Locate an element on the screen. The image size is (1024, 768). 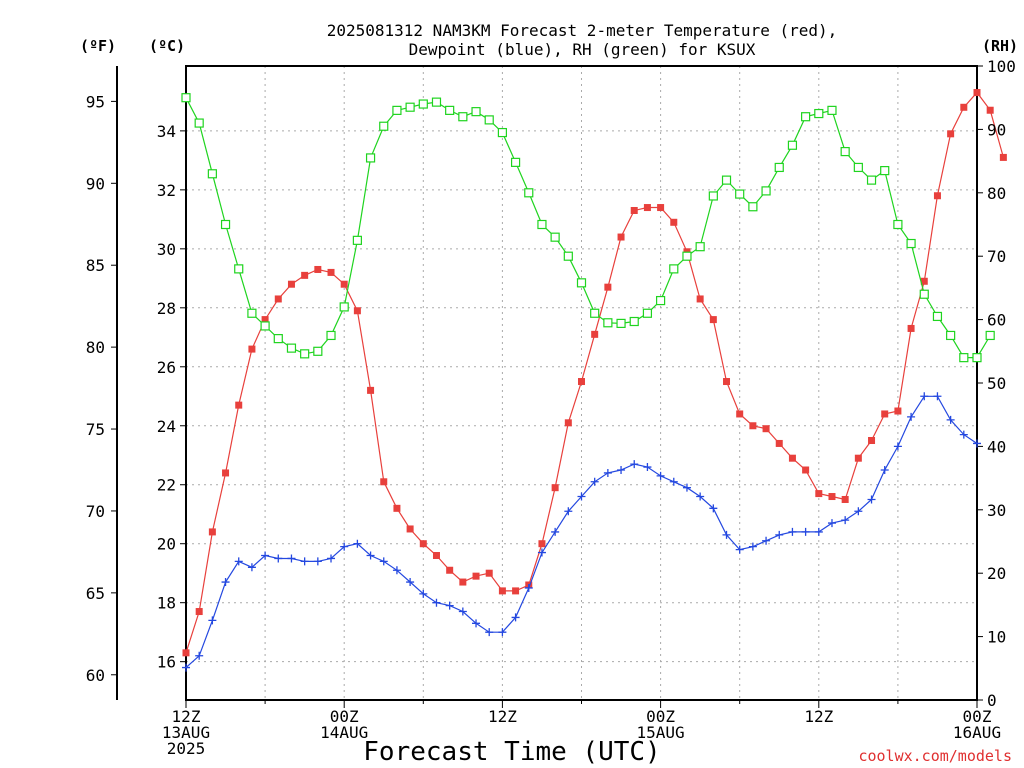
rh-tick-label: 0 is located at coordinates (992, 700).